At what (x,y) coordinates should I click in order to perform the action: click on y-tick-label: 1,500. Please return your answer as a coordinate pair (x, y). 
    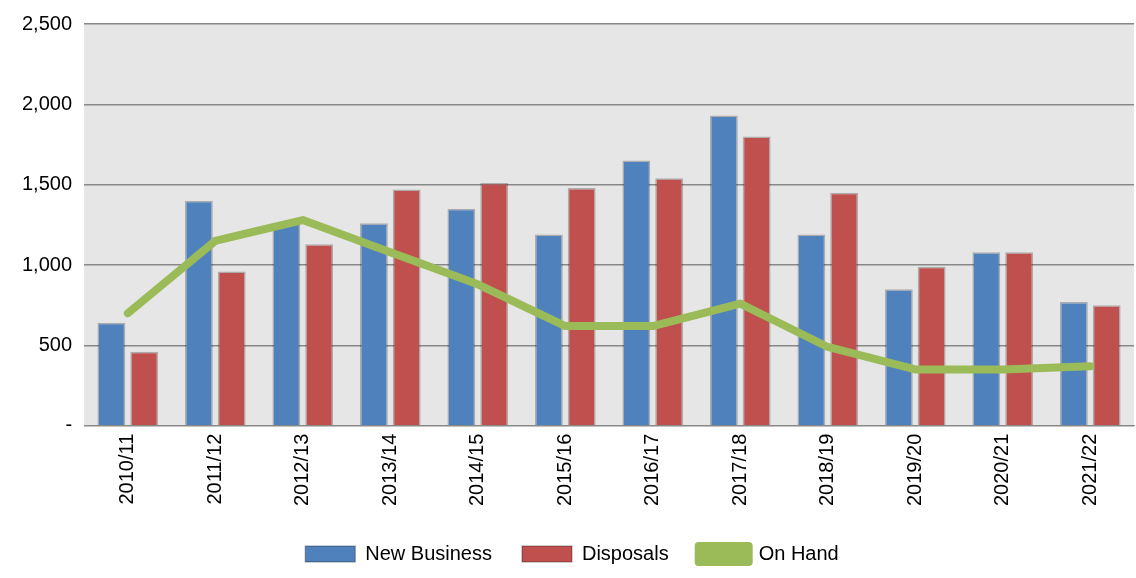
    Looking at the image, I should click on (47, 183).